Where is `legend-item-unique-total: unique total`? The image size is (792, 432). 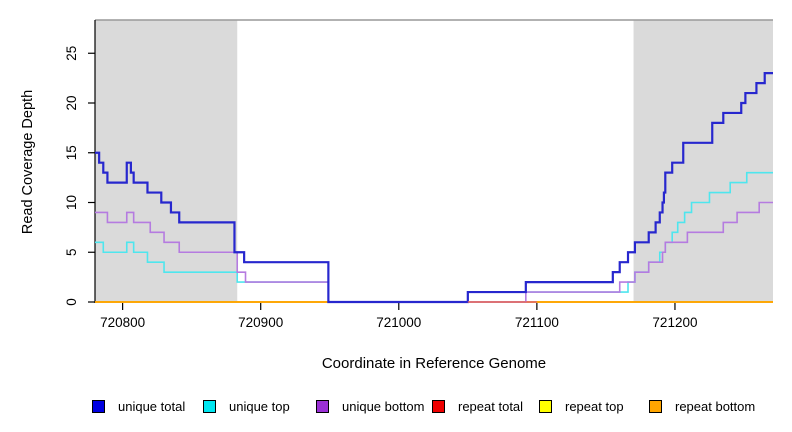
legend-item-unique-total: unique total is located at coordinates (139, 406).